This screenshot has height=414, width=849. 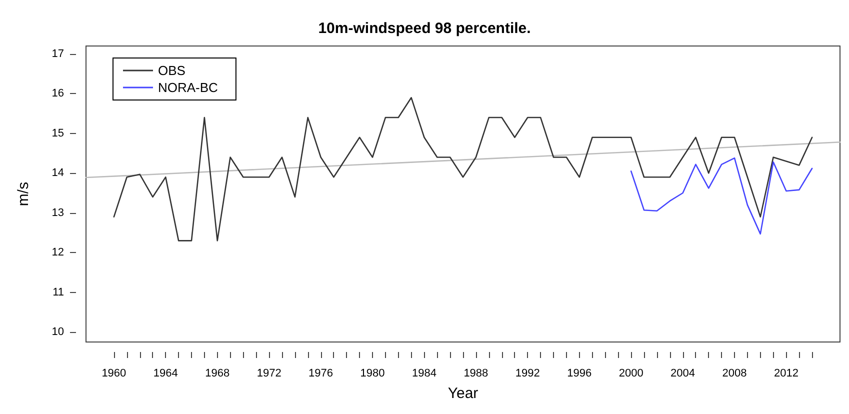 I want to click on chart-title: 10m-windspeed 98 percentile., so click(x=424, y=28).